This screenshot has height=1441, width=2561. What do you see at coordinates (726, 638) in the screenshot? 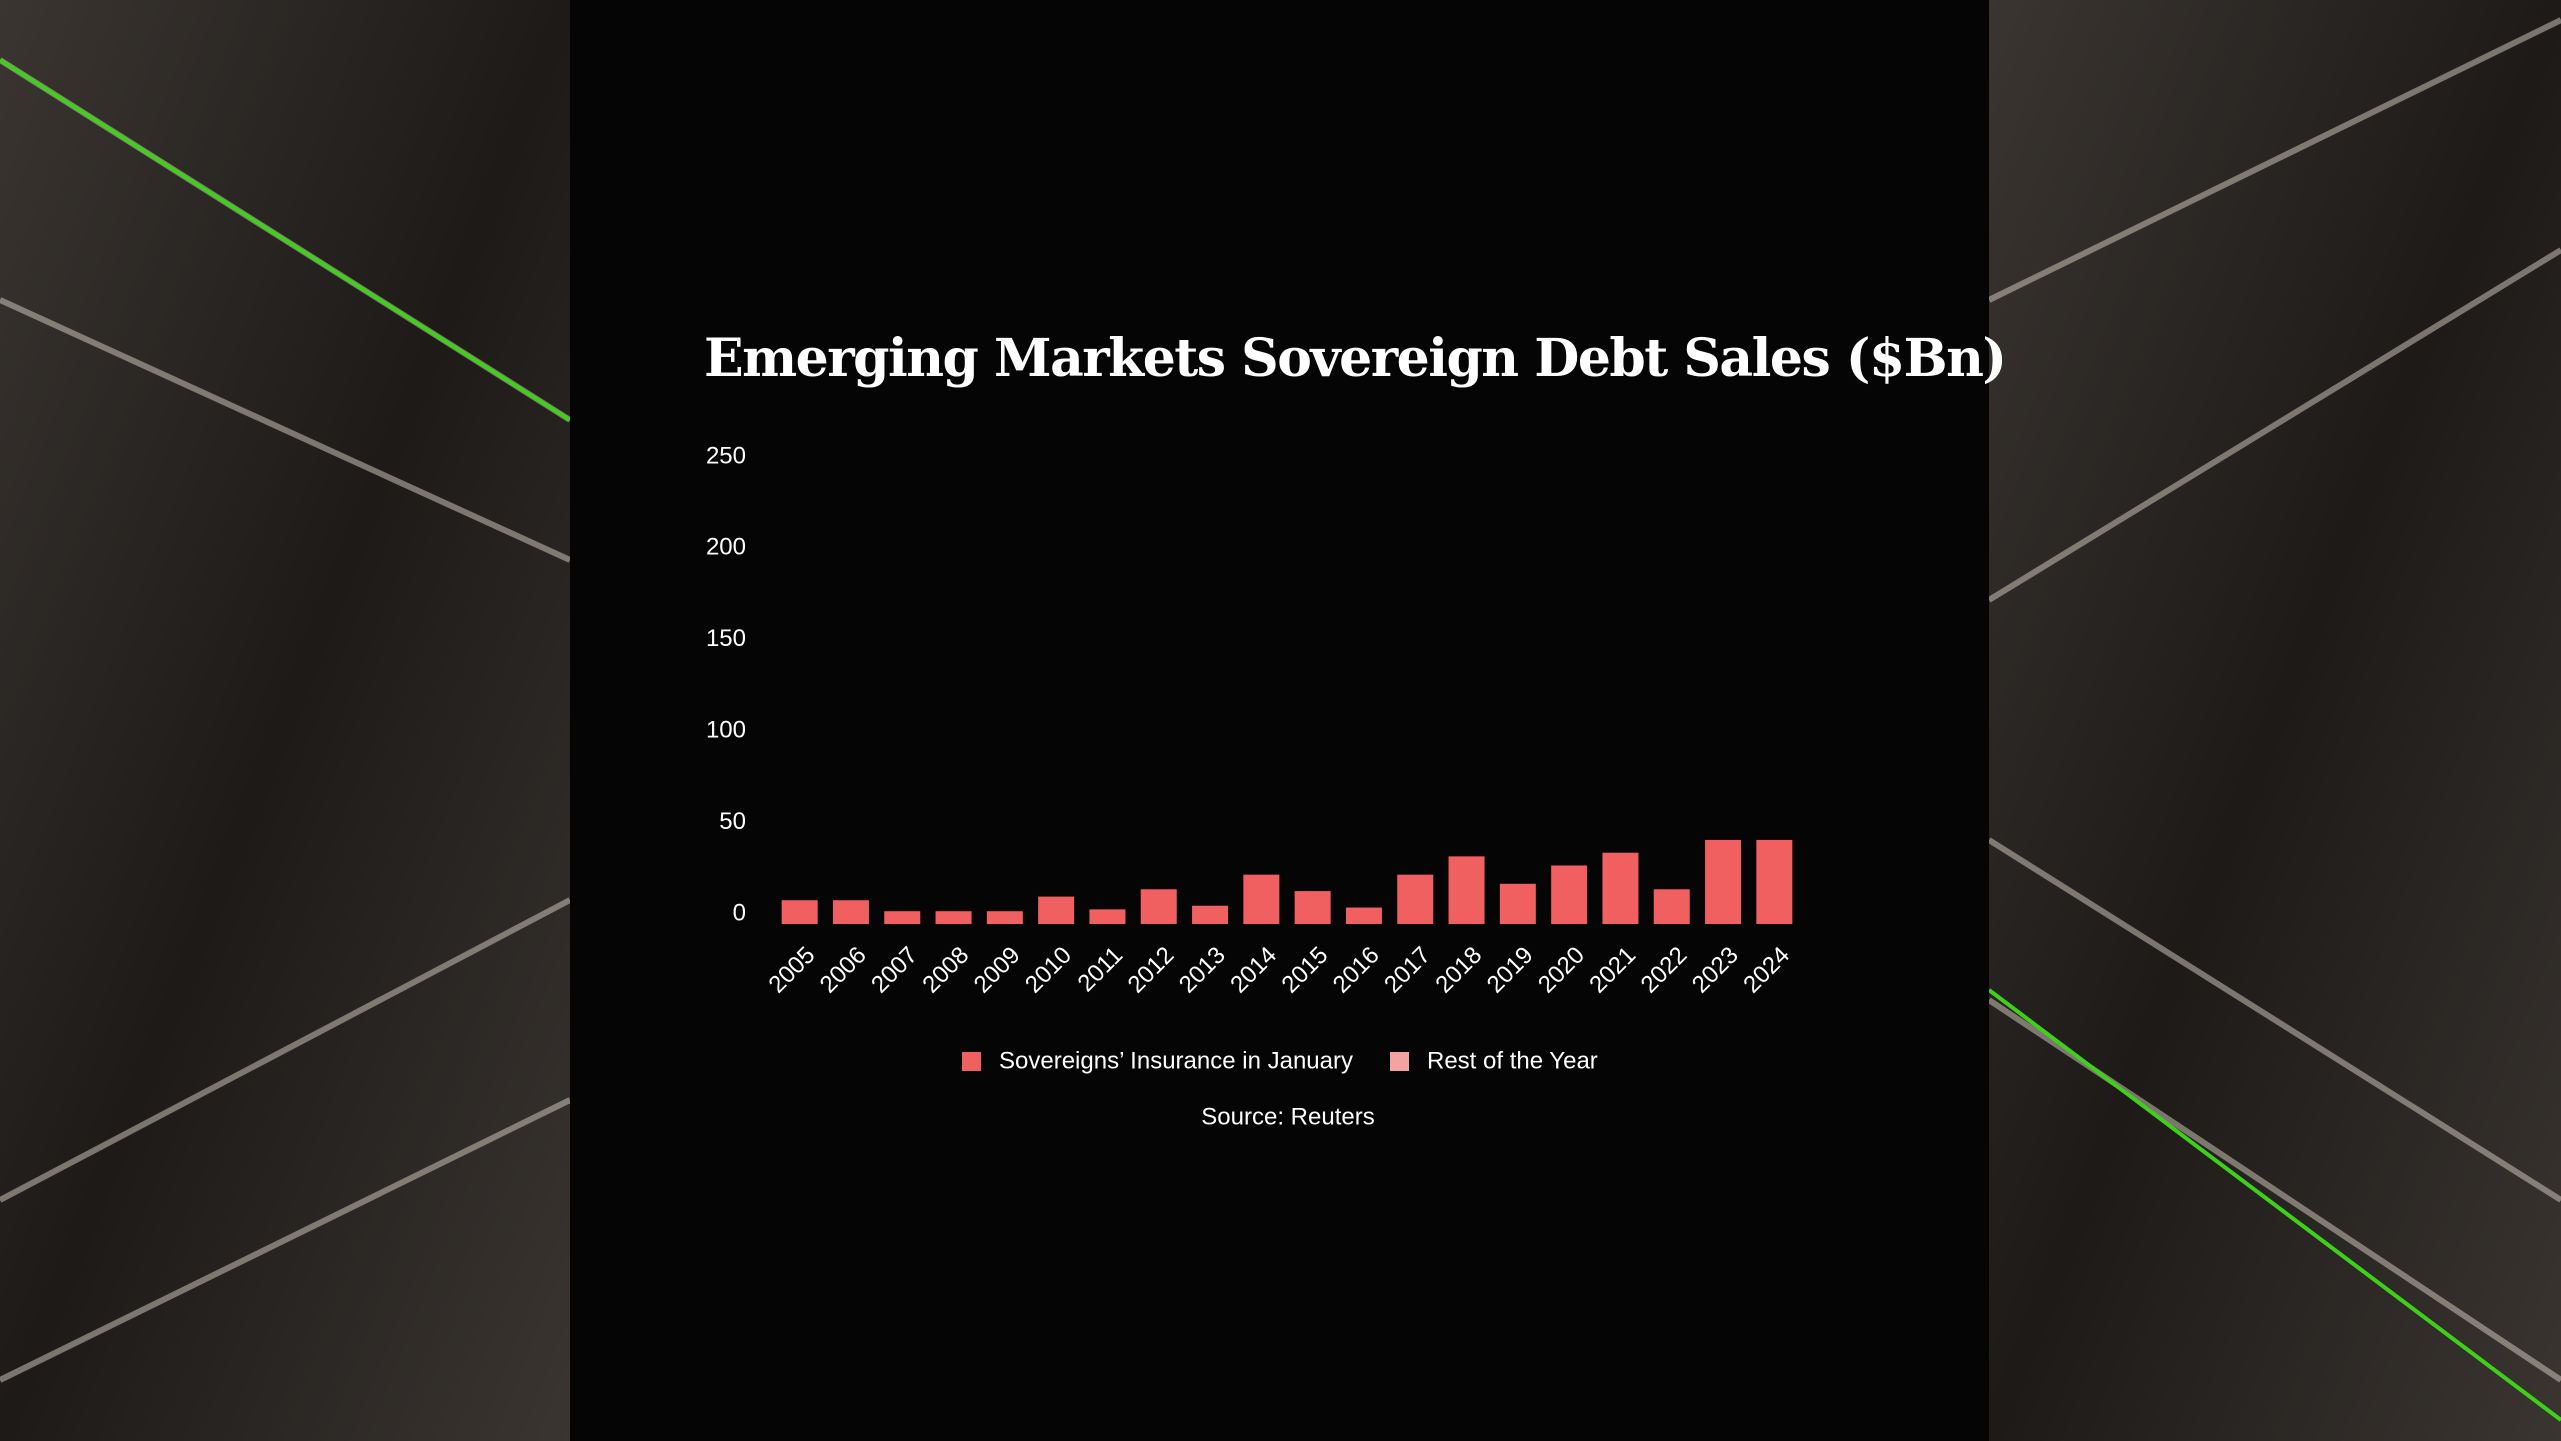
I see `y-tick-label: 150` at bounding box center [726, 638].